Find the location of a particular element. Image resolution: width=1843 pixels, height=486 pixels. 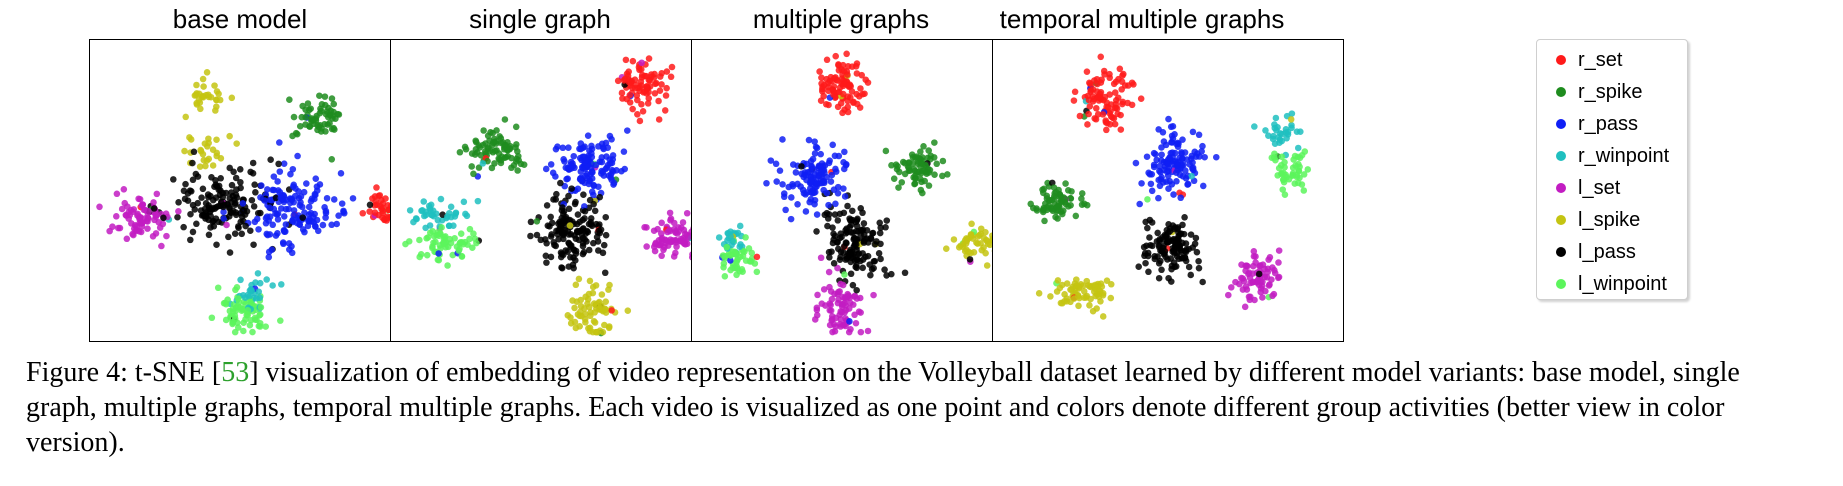

legend-item-l-winpoint: l_winpoint is located at coordinates (1612, 284).